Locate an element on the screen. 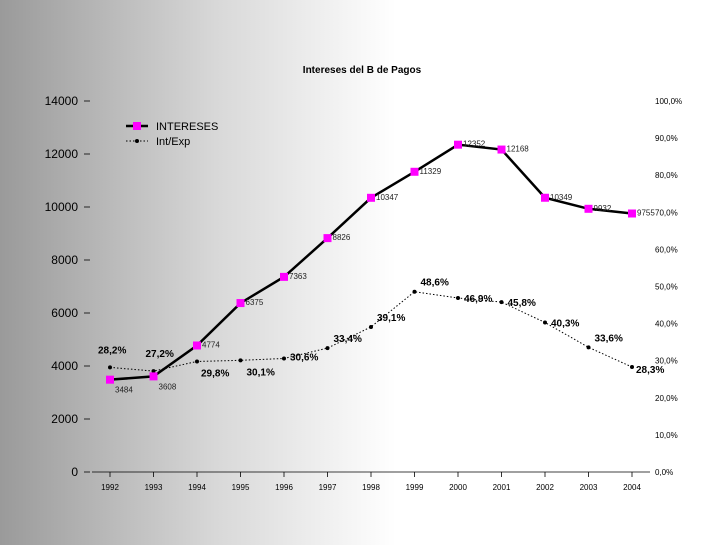 The image size is (720, 545). left-axis-tick-label: 14000 is located at coordinates (62, 101).